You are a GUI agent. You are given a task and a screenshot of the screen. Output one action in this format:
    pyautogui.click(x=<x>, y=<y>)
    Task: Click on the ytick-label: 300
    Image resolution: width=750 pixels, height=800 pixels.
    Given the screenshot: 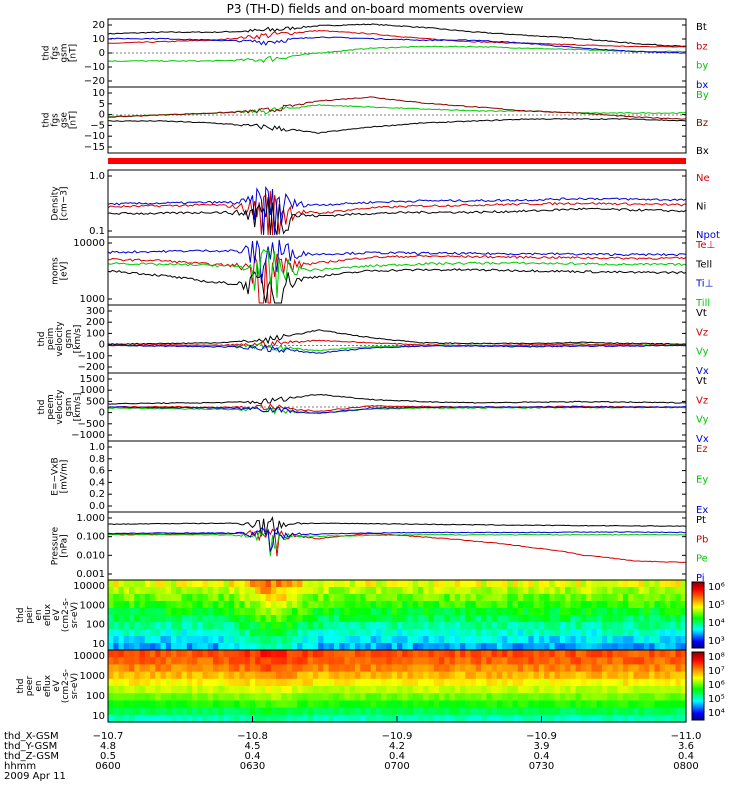 What is the action you would take?
    pyautogui.click(x=95, y=311)
    